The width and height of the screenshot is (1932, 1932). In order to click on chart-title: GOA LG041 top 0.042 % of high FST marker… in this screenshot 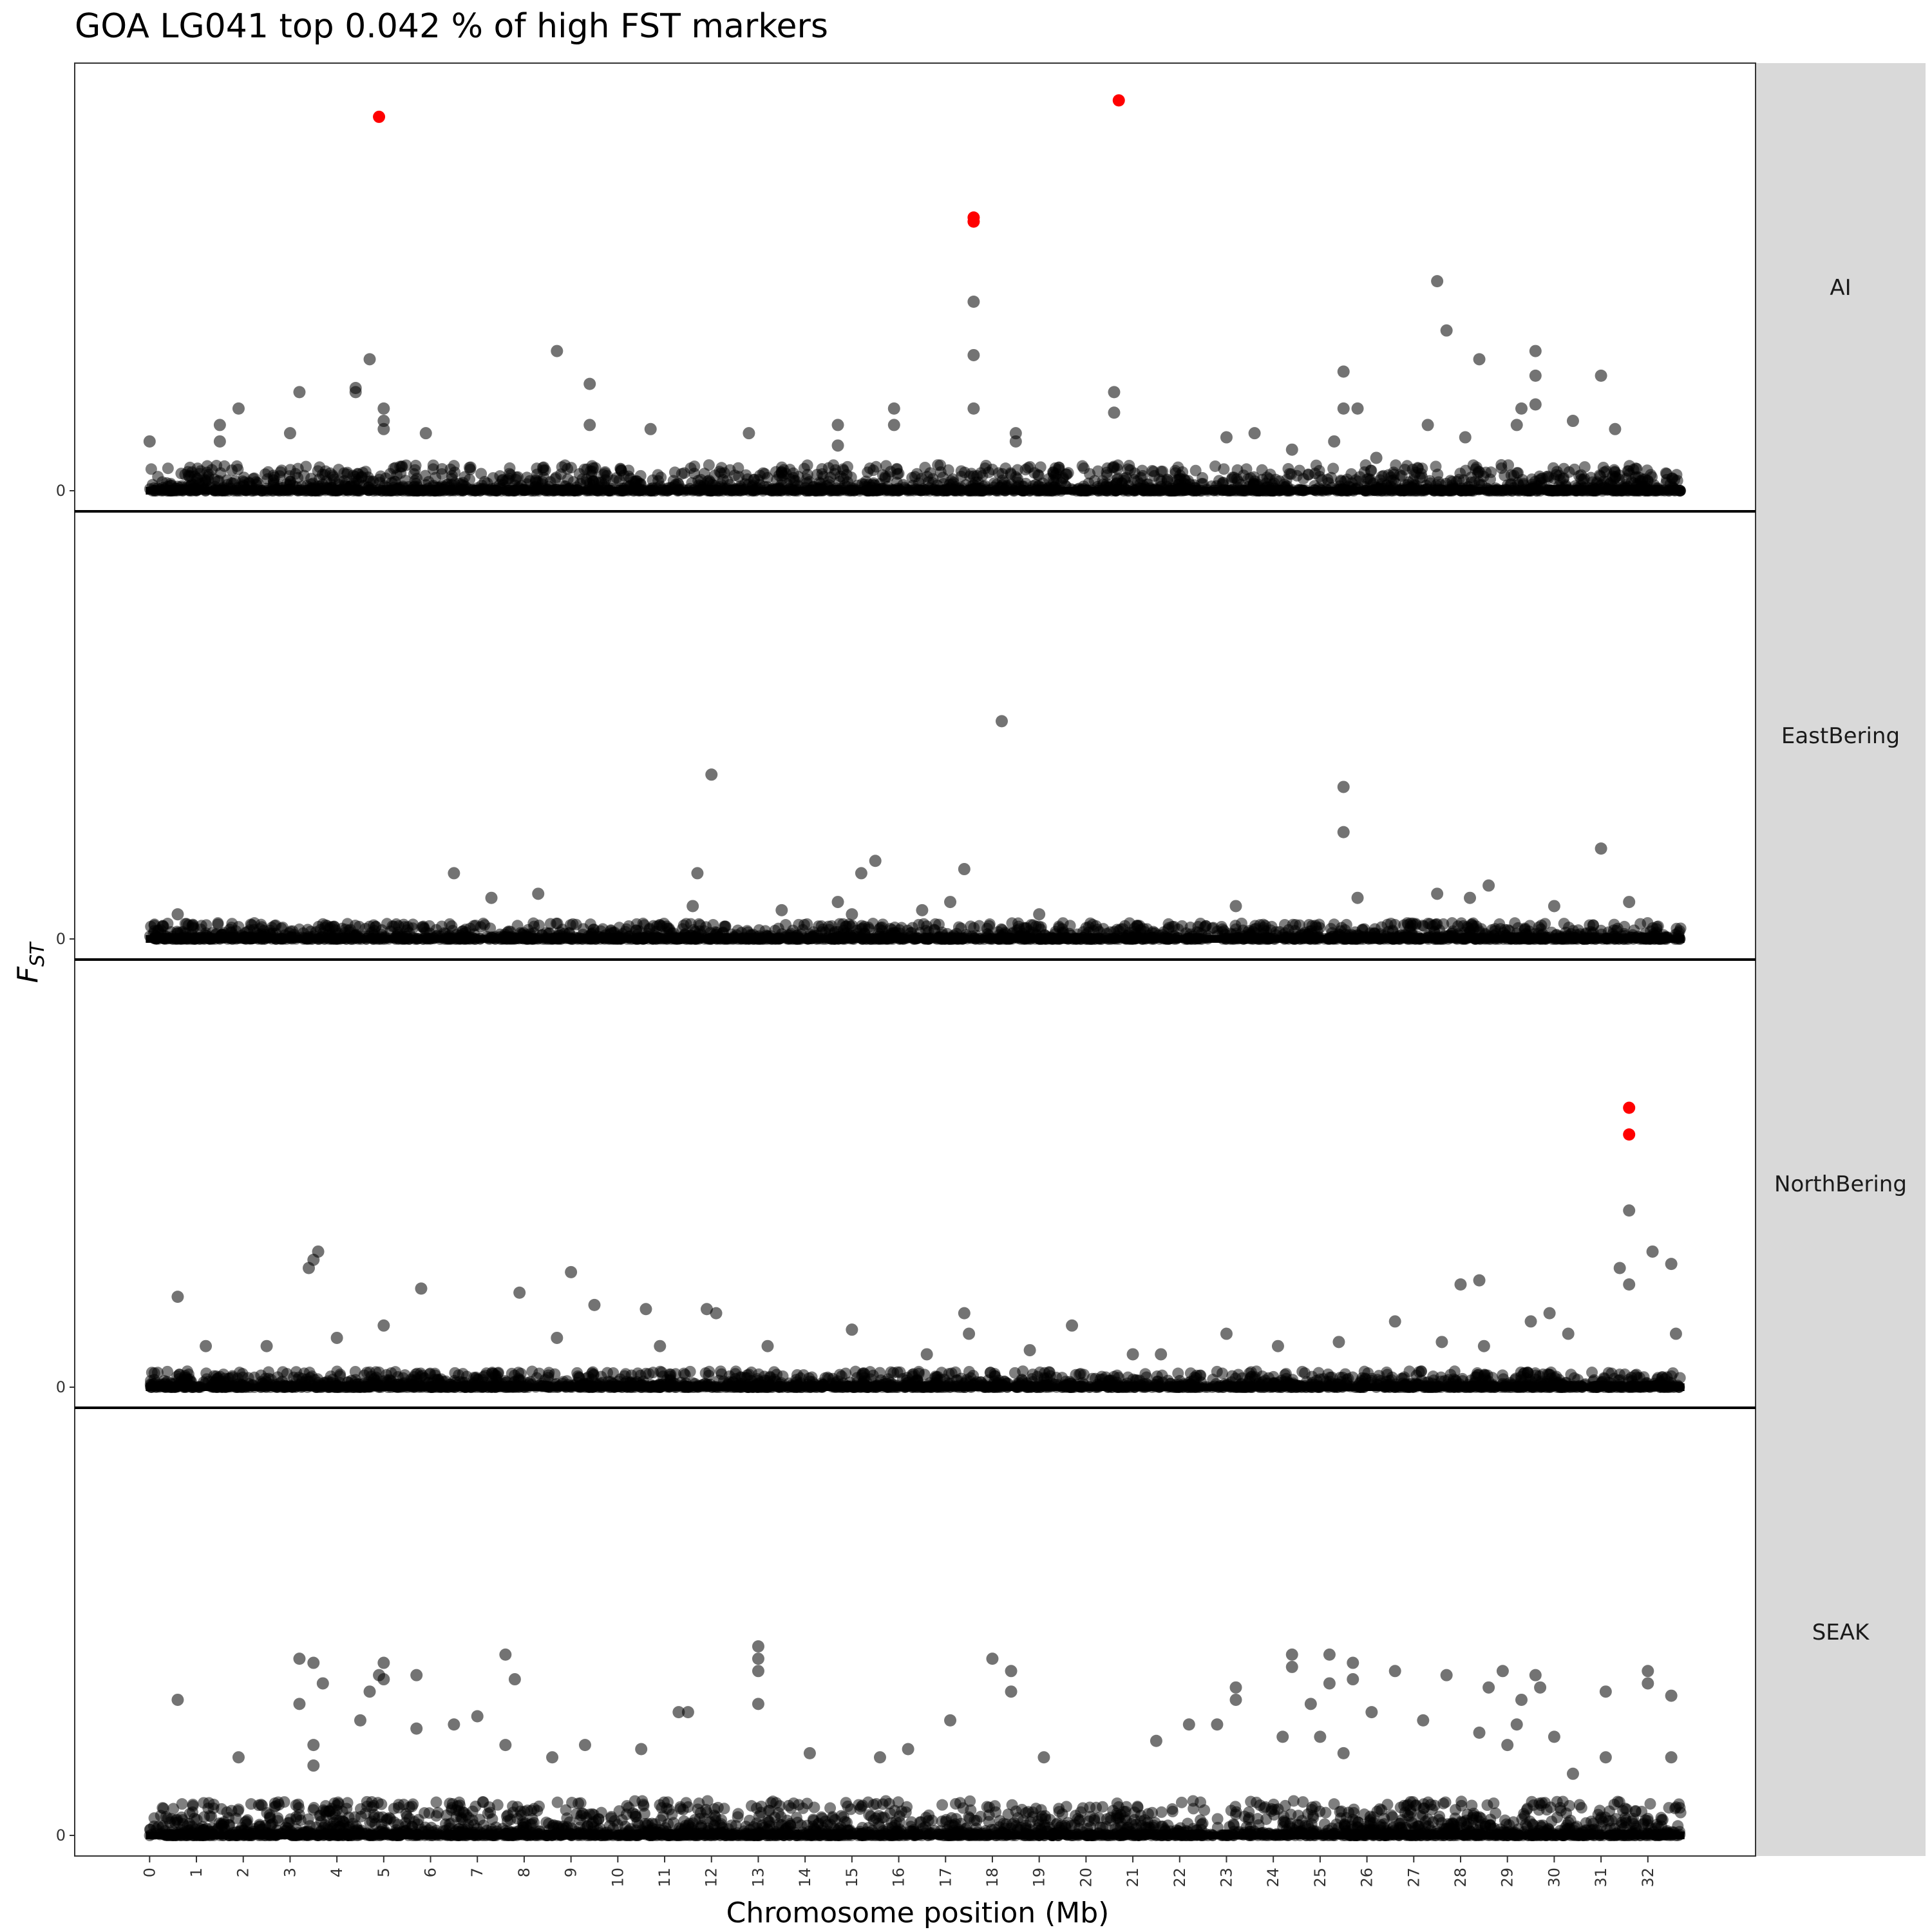, I will do `click(451, 26)`.